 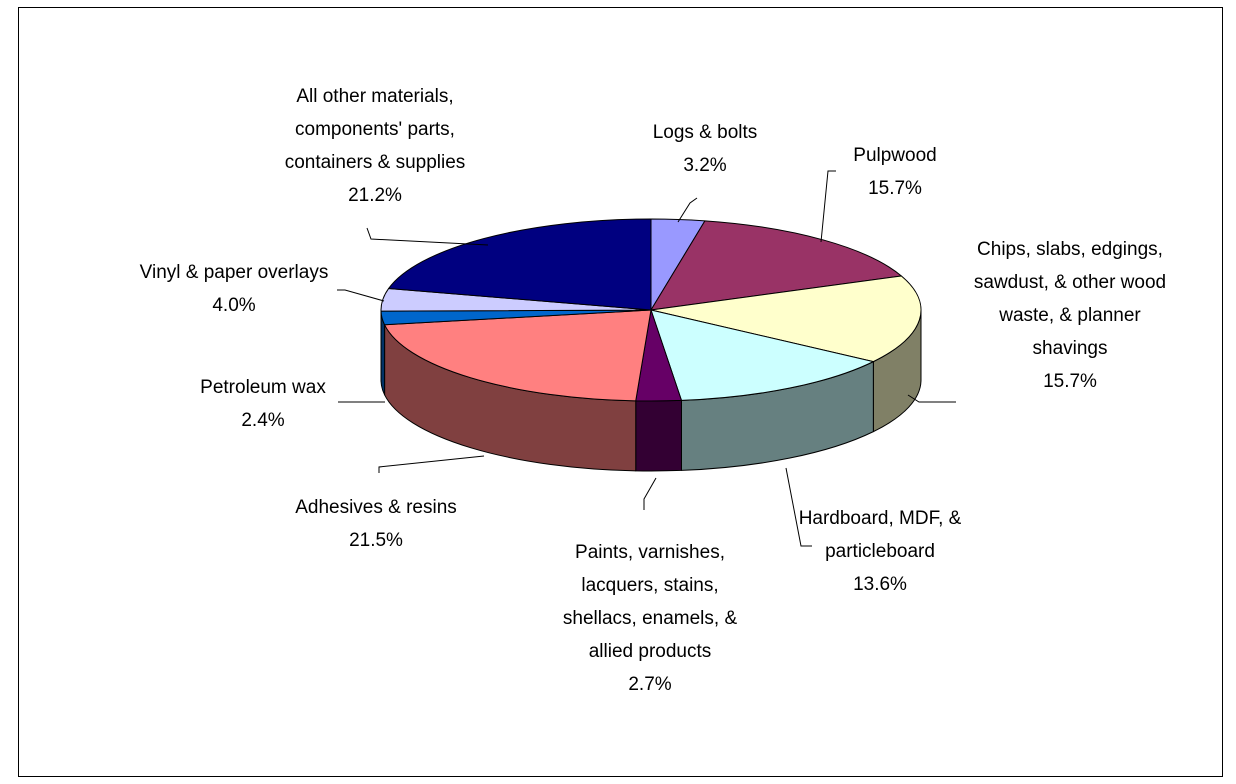 I want to click on slice-label-logs-bolts: Logs & bolts 3.2%, so click(x=705, y=149).